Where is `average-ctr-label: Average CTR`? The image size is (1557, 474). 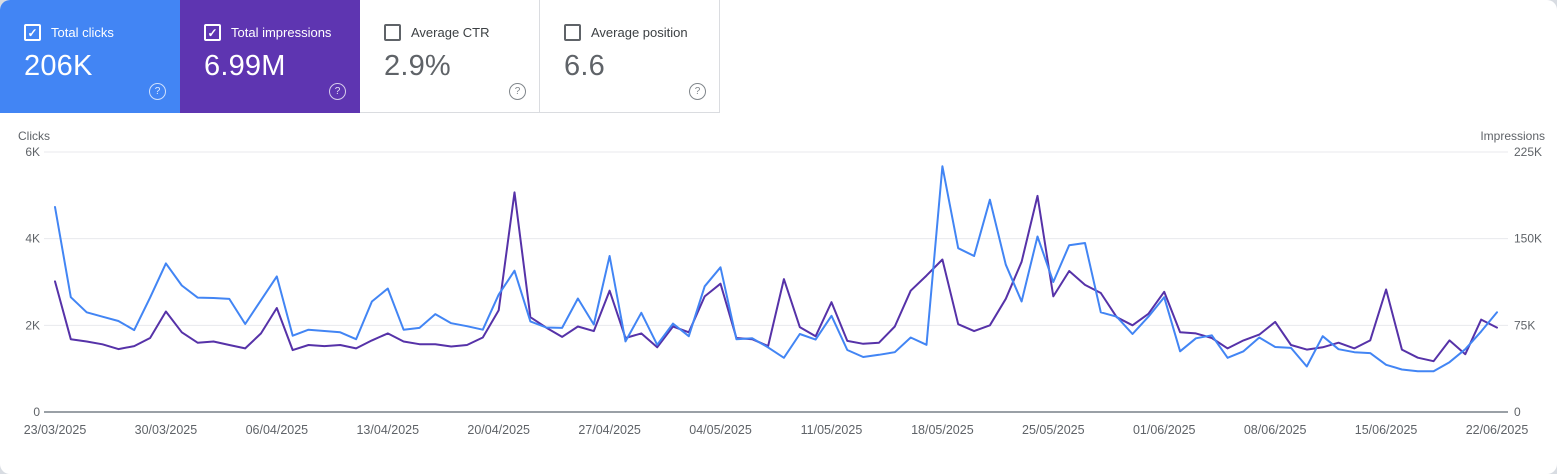
average-ctr-label: Average CTR is located at coordinates (450, 32).